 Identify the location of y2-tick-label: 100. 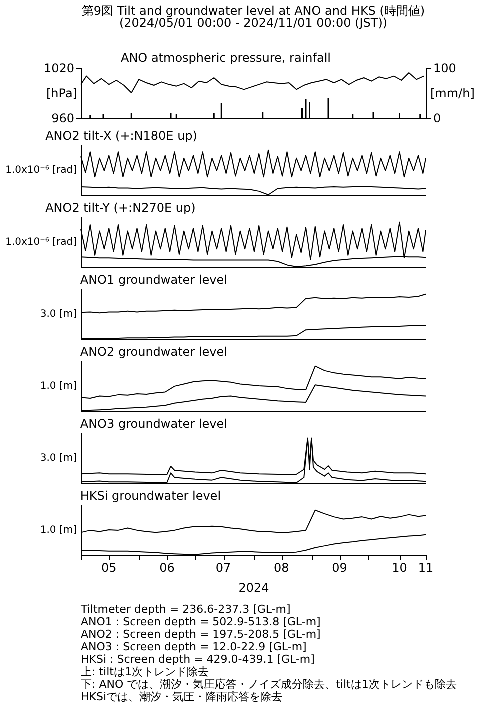
(445, 69).